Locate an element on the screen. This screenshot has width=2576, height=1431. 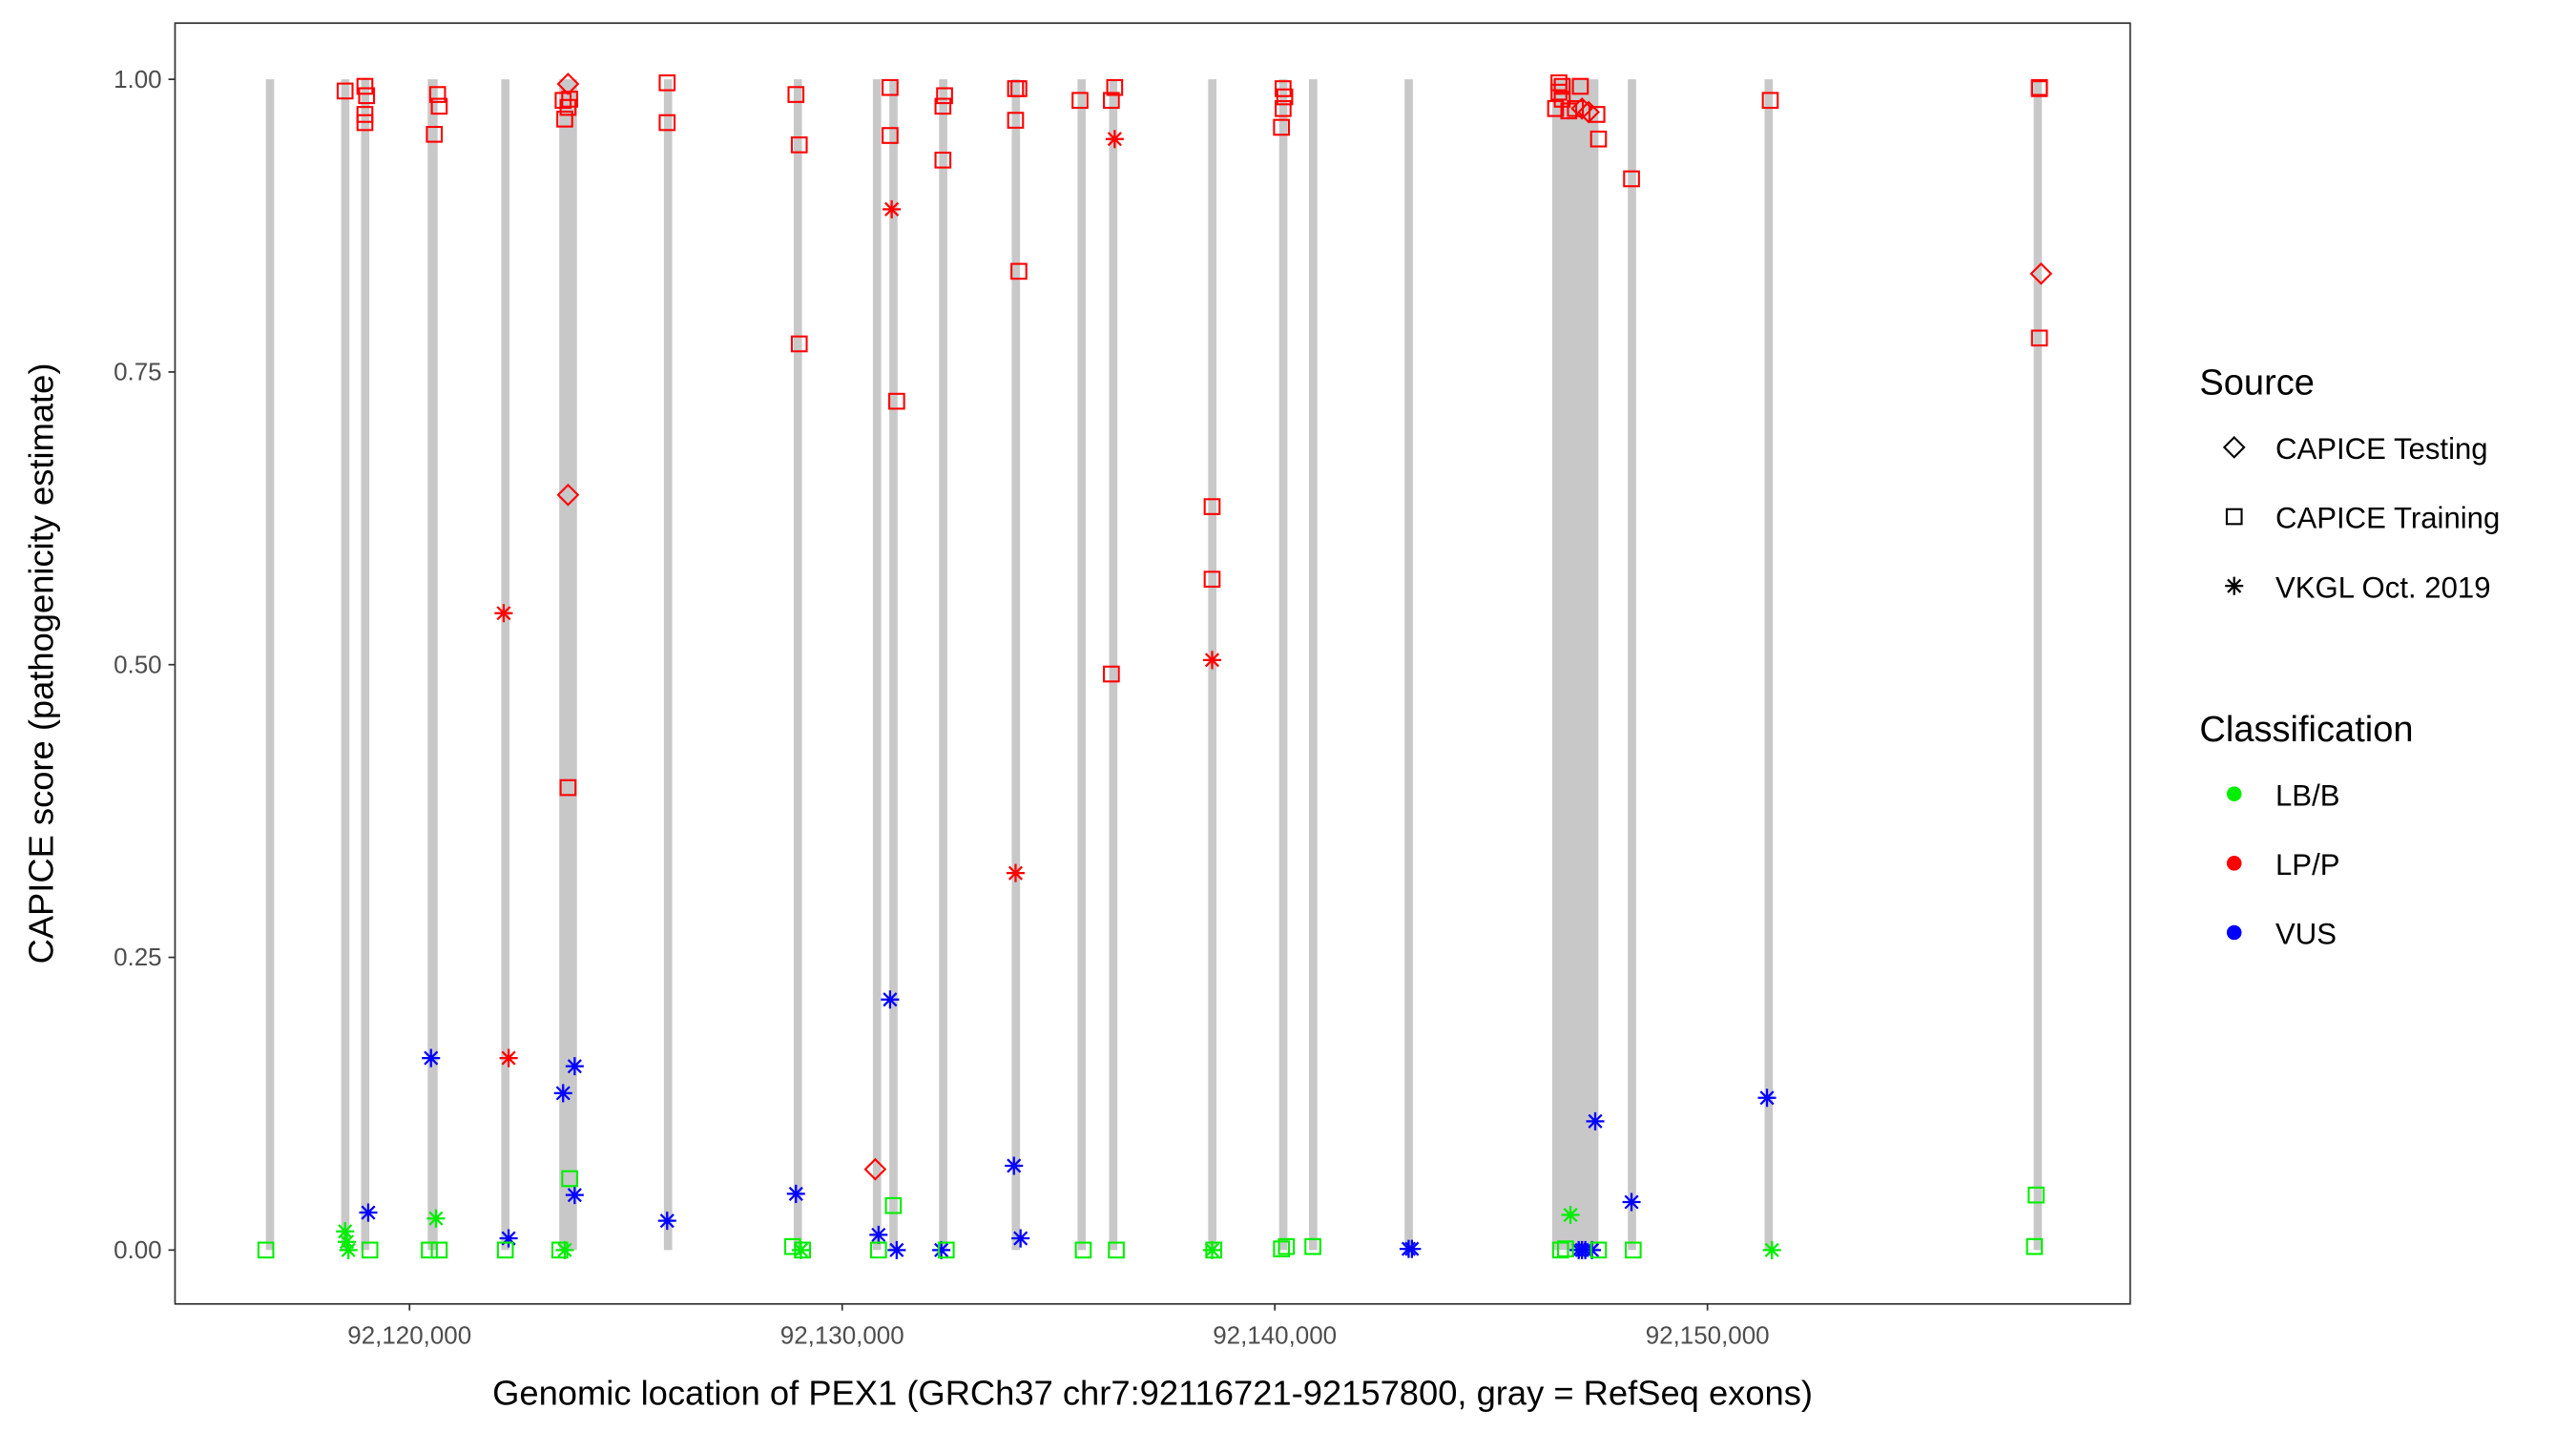
legend-classification-title: Classification is located at coordinates (2306, 730).